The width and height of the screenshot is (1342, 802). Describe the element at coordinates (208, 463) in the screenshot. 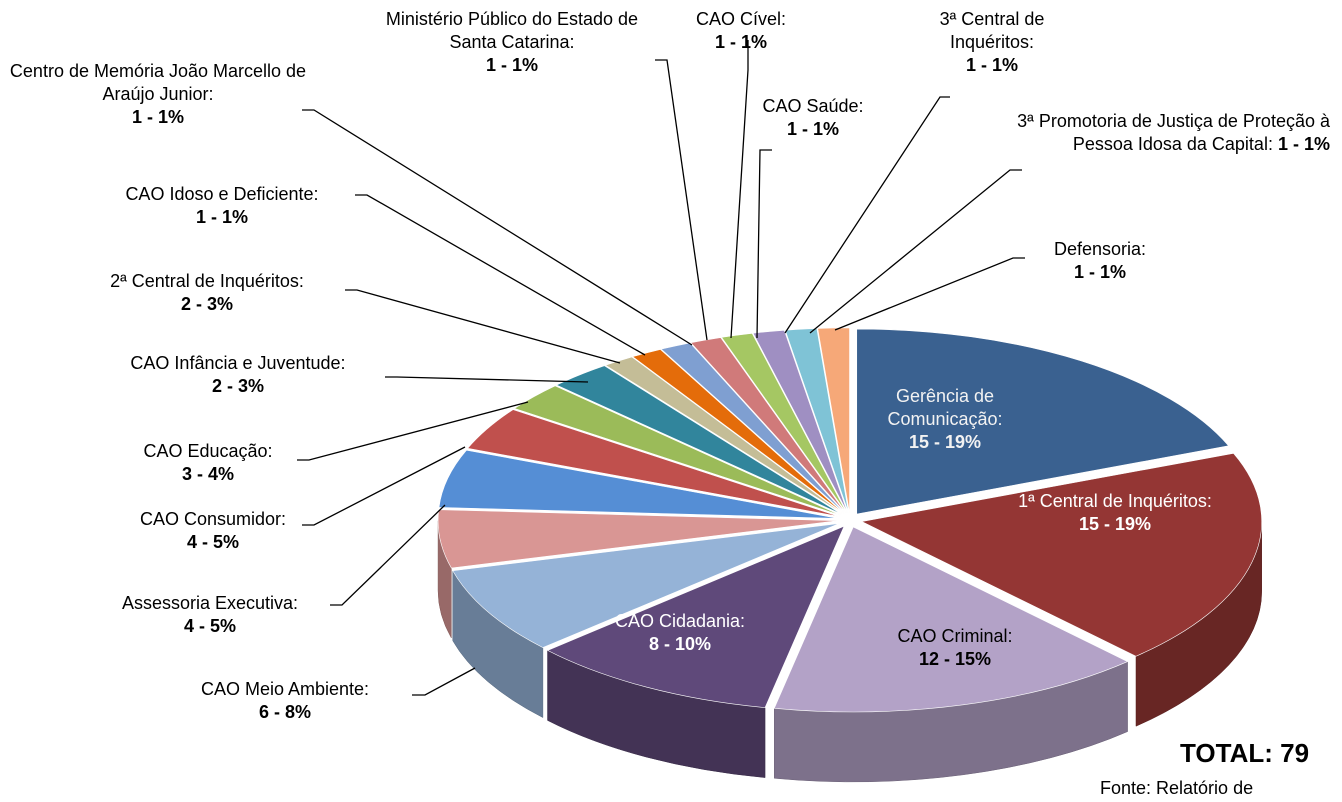

I see `slice-label: CAO Educação: 3 - 4%` at that location.